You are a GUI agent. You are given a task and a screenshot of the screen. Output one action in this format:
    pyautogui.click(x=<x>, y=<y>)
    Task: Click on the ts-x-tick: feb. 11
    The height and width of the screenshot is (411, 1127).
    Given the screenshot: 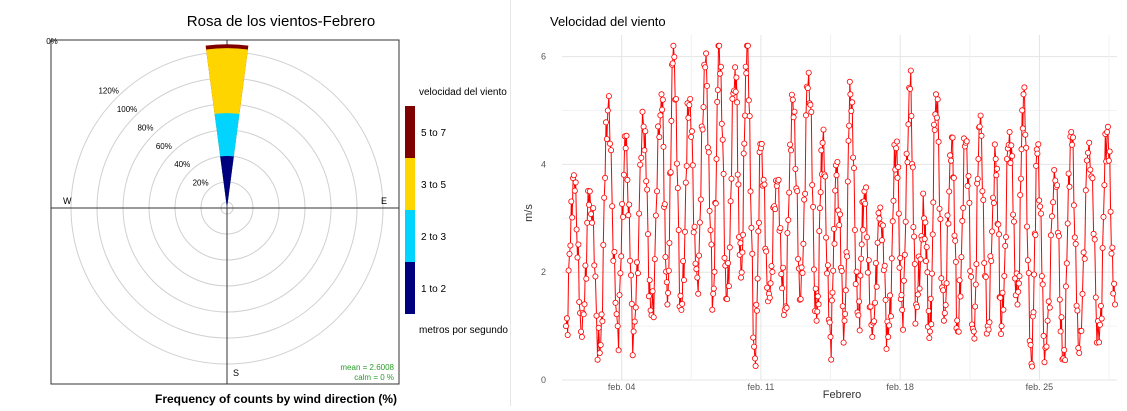 What is the action you would take?
    pyautogui.click(x=760, y=387)
    